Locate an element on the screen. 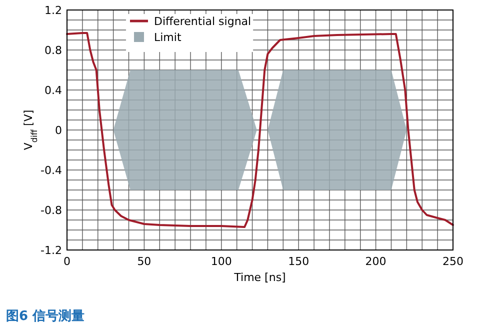 This screenshot has height=328, width=480. y-tick-label: 0.8 is located at coordinates (53, 50).